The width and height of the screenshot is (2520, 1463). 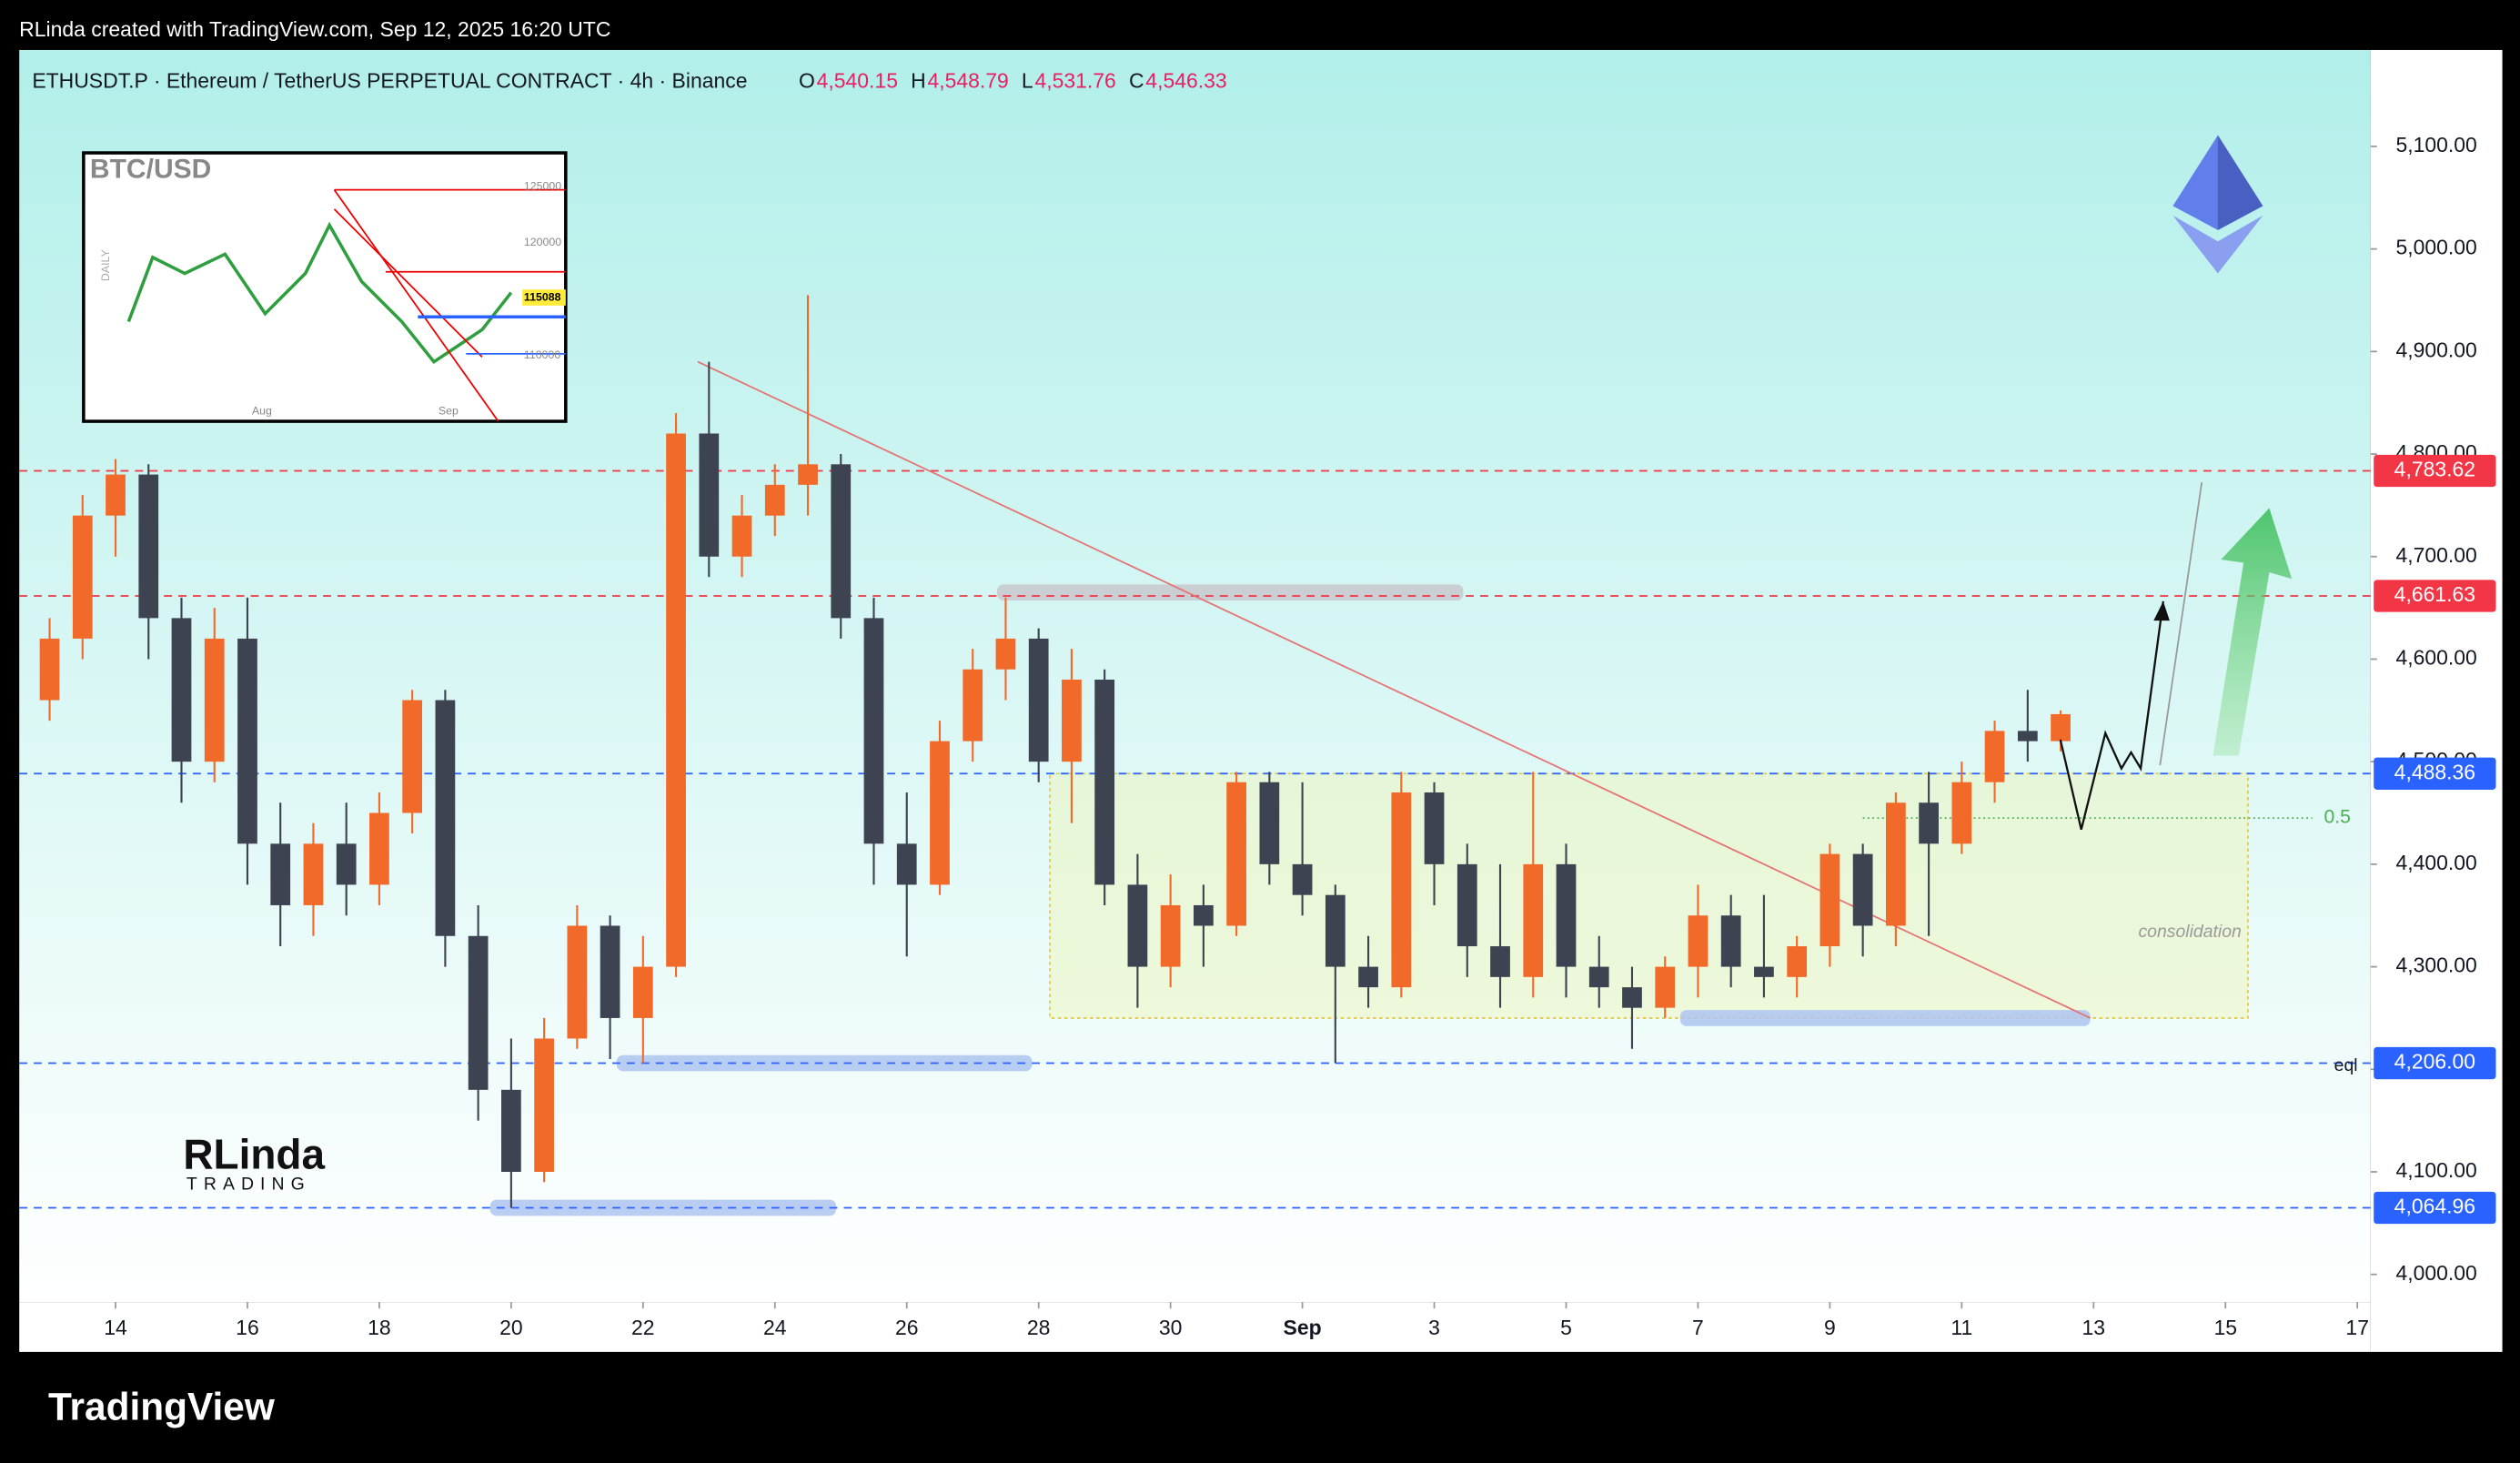 I want to click on level-label: 4,661.63, so click(x=2435, y=594).